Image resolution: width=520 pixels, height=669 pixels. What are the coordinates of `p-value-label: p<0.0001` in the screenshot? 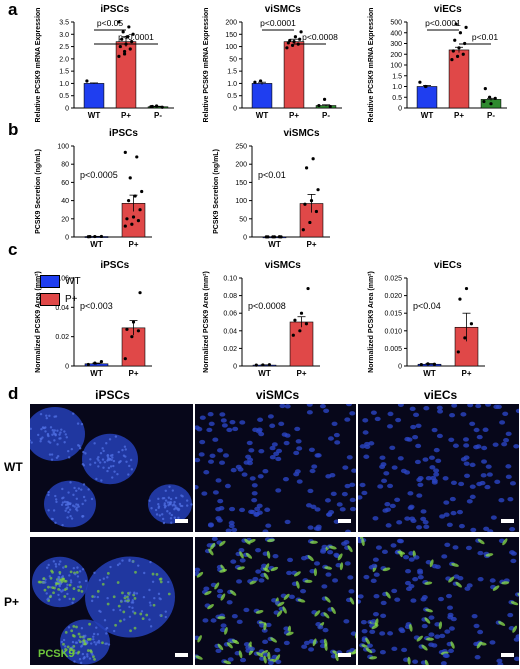 It's located at (136, 37).